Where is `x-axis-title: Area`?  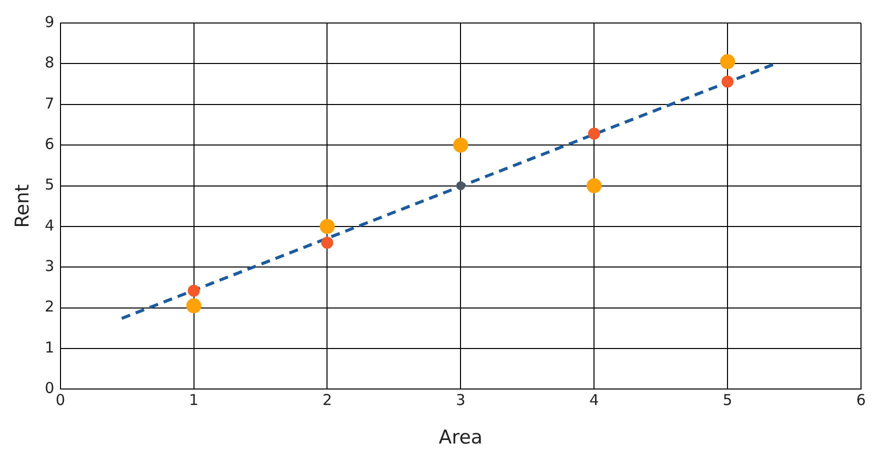
x-axis-title: Area is located at coordinates (460, 437).